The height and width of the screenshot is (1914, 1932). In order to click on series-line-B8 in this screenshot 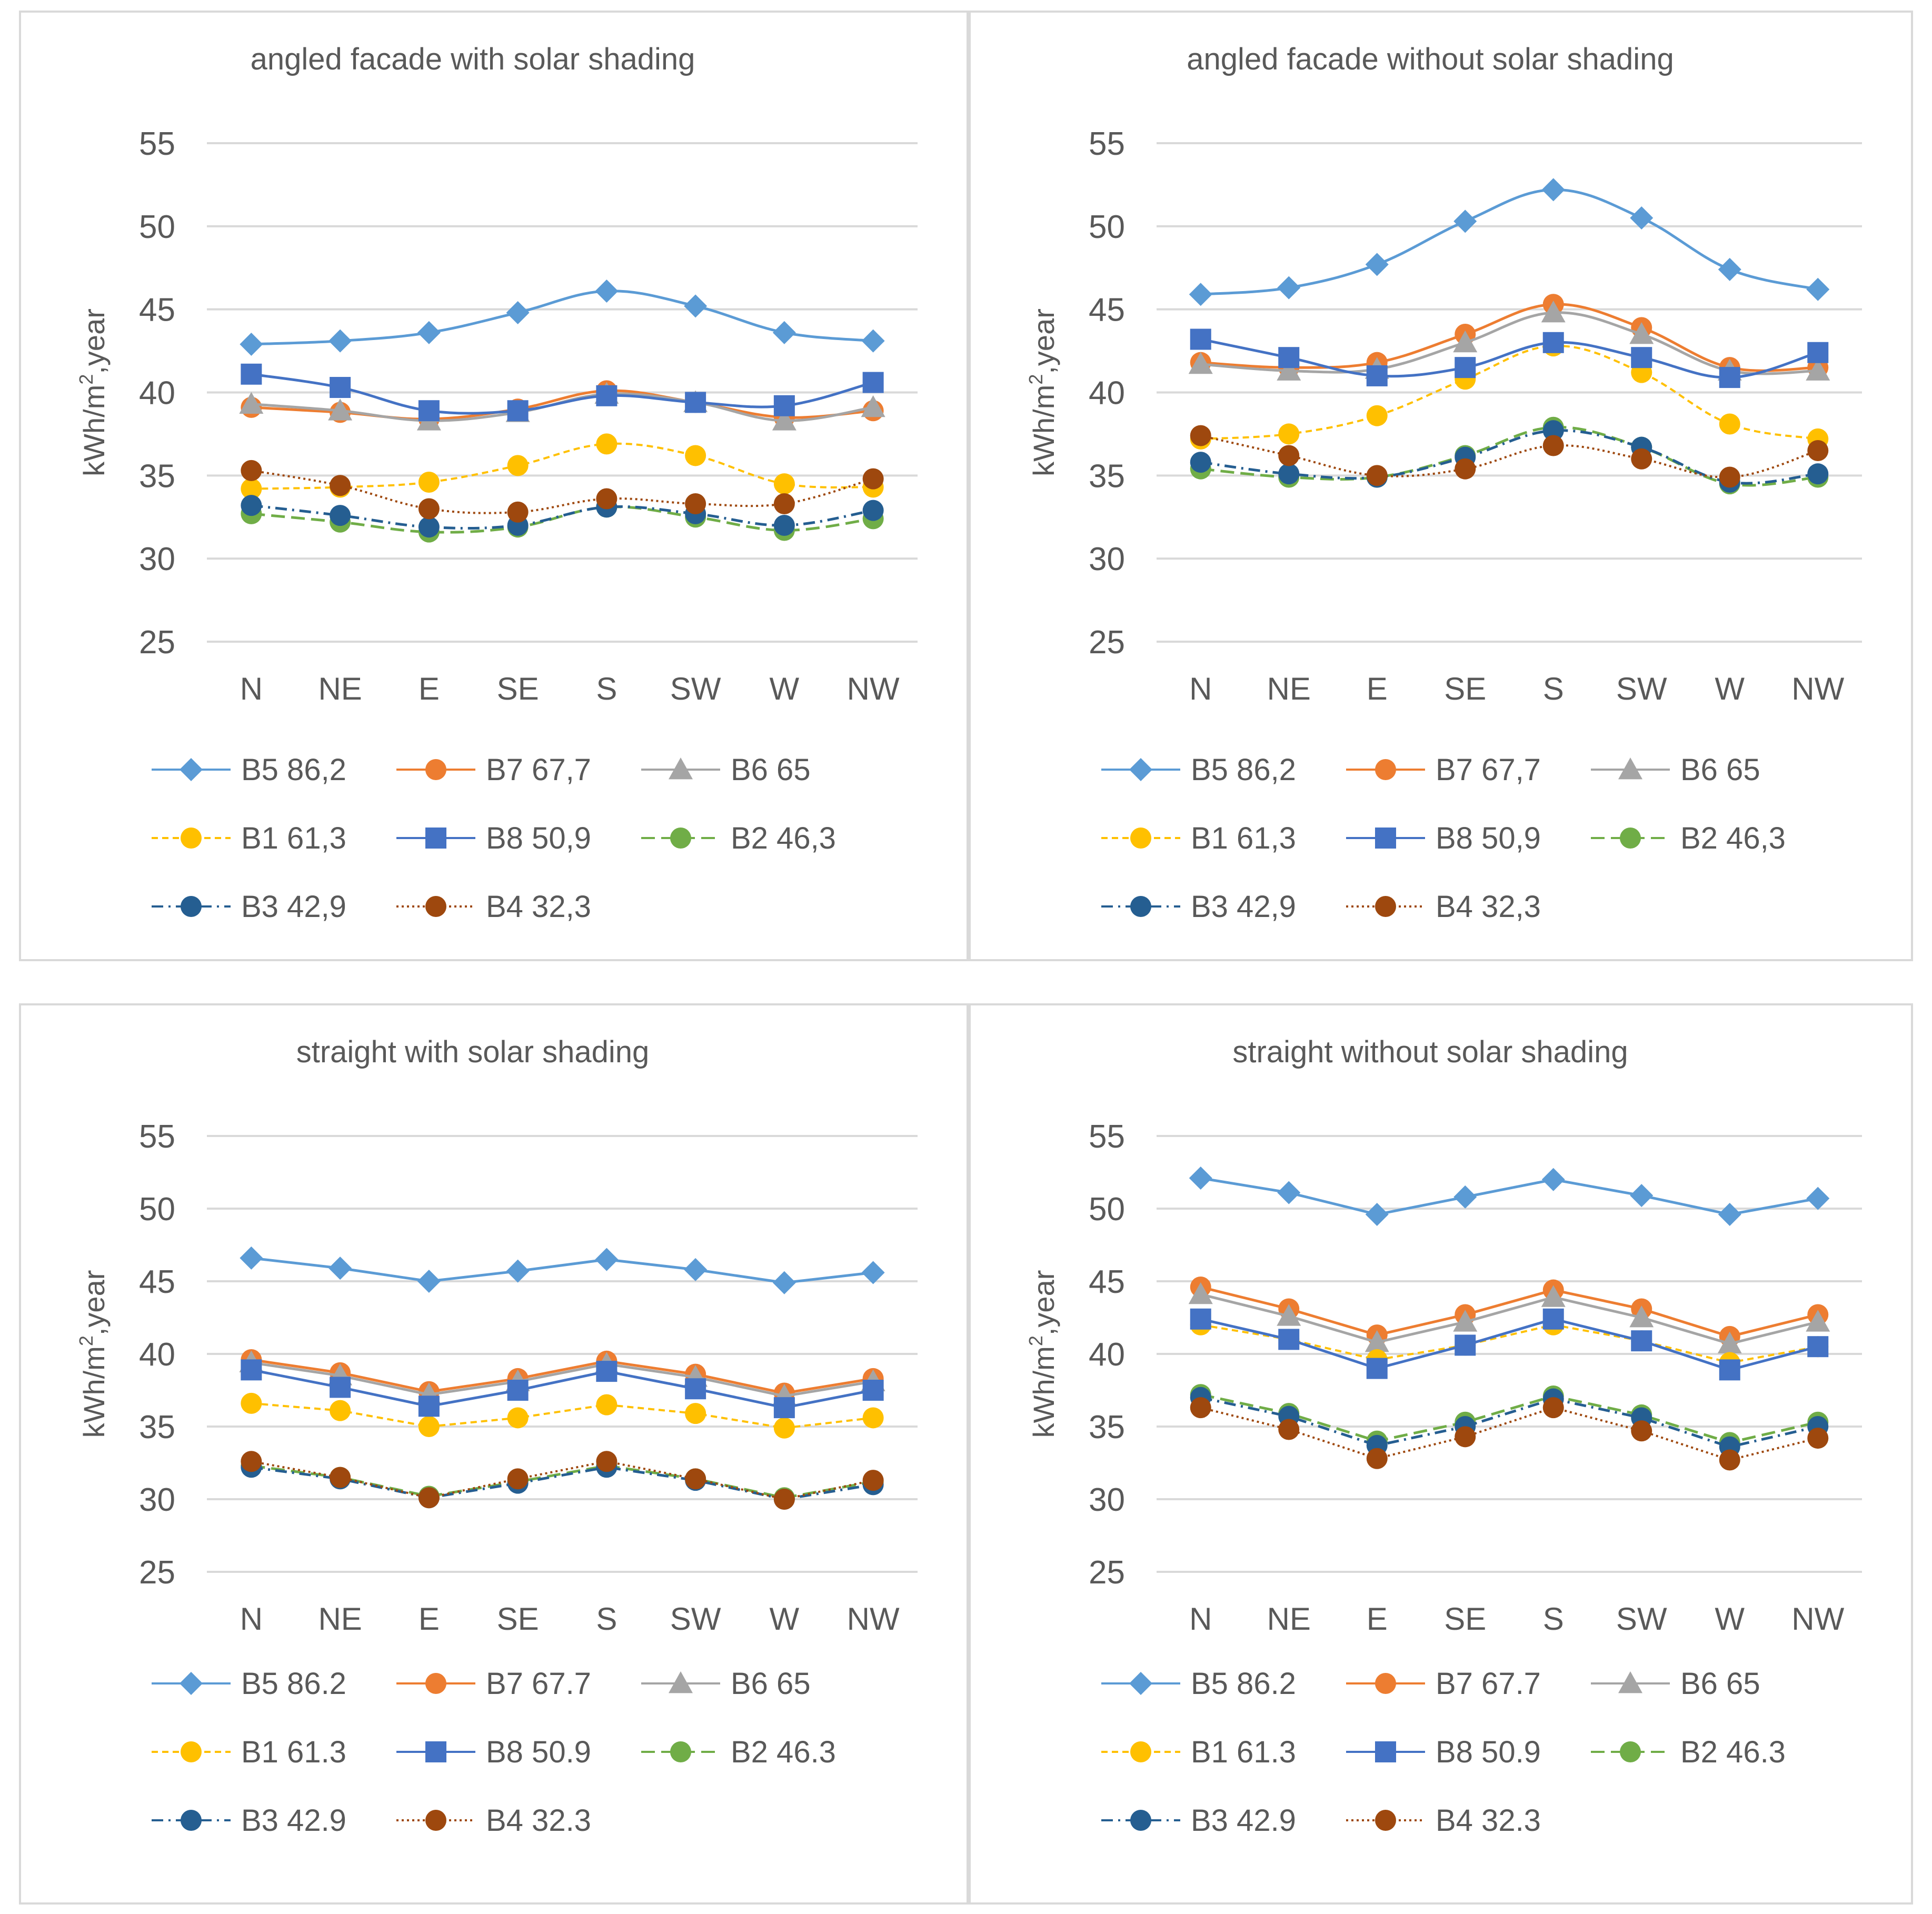, I will do `click(1509, 358)`.